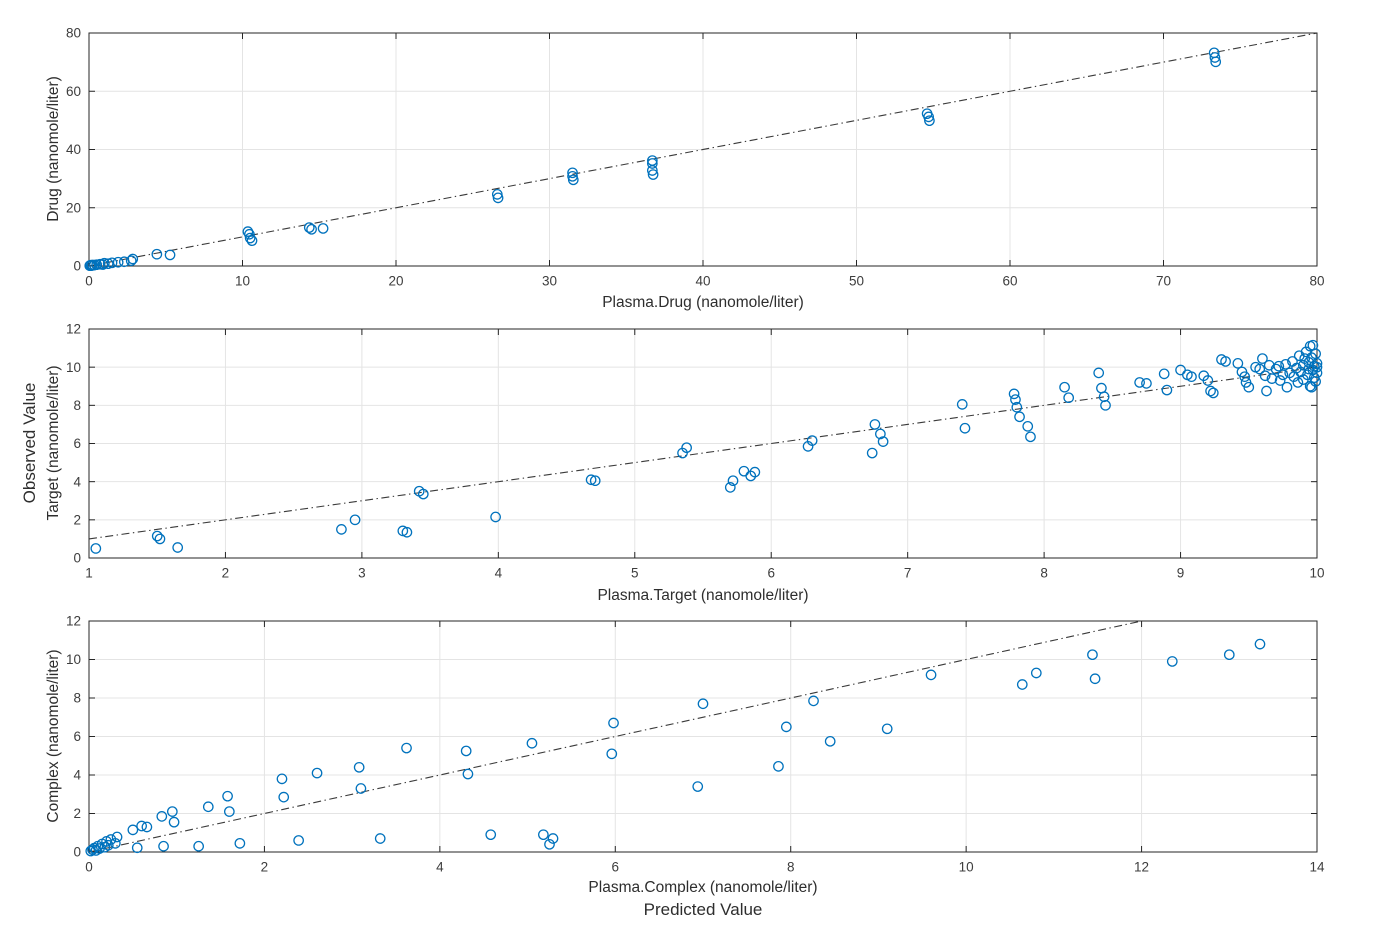  Describe the element at coordinates (73, 367) in the screenshot. I see `y-tick-label: 10` at that location.